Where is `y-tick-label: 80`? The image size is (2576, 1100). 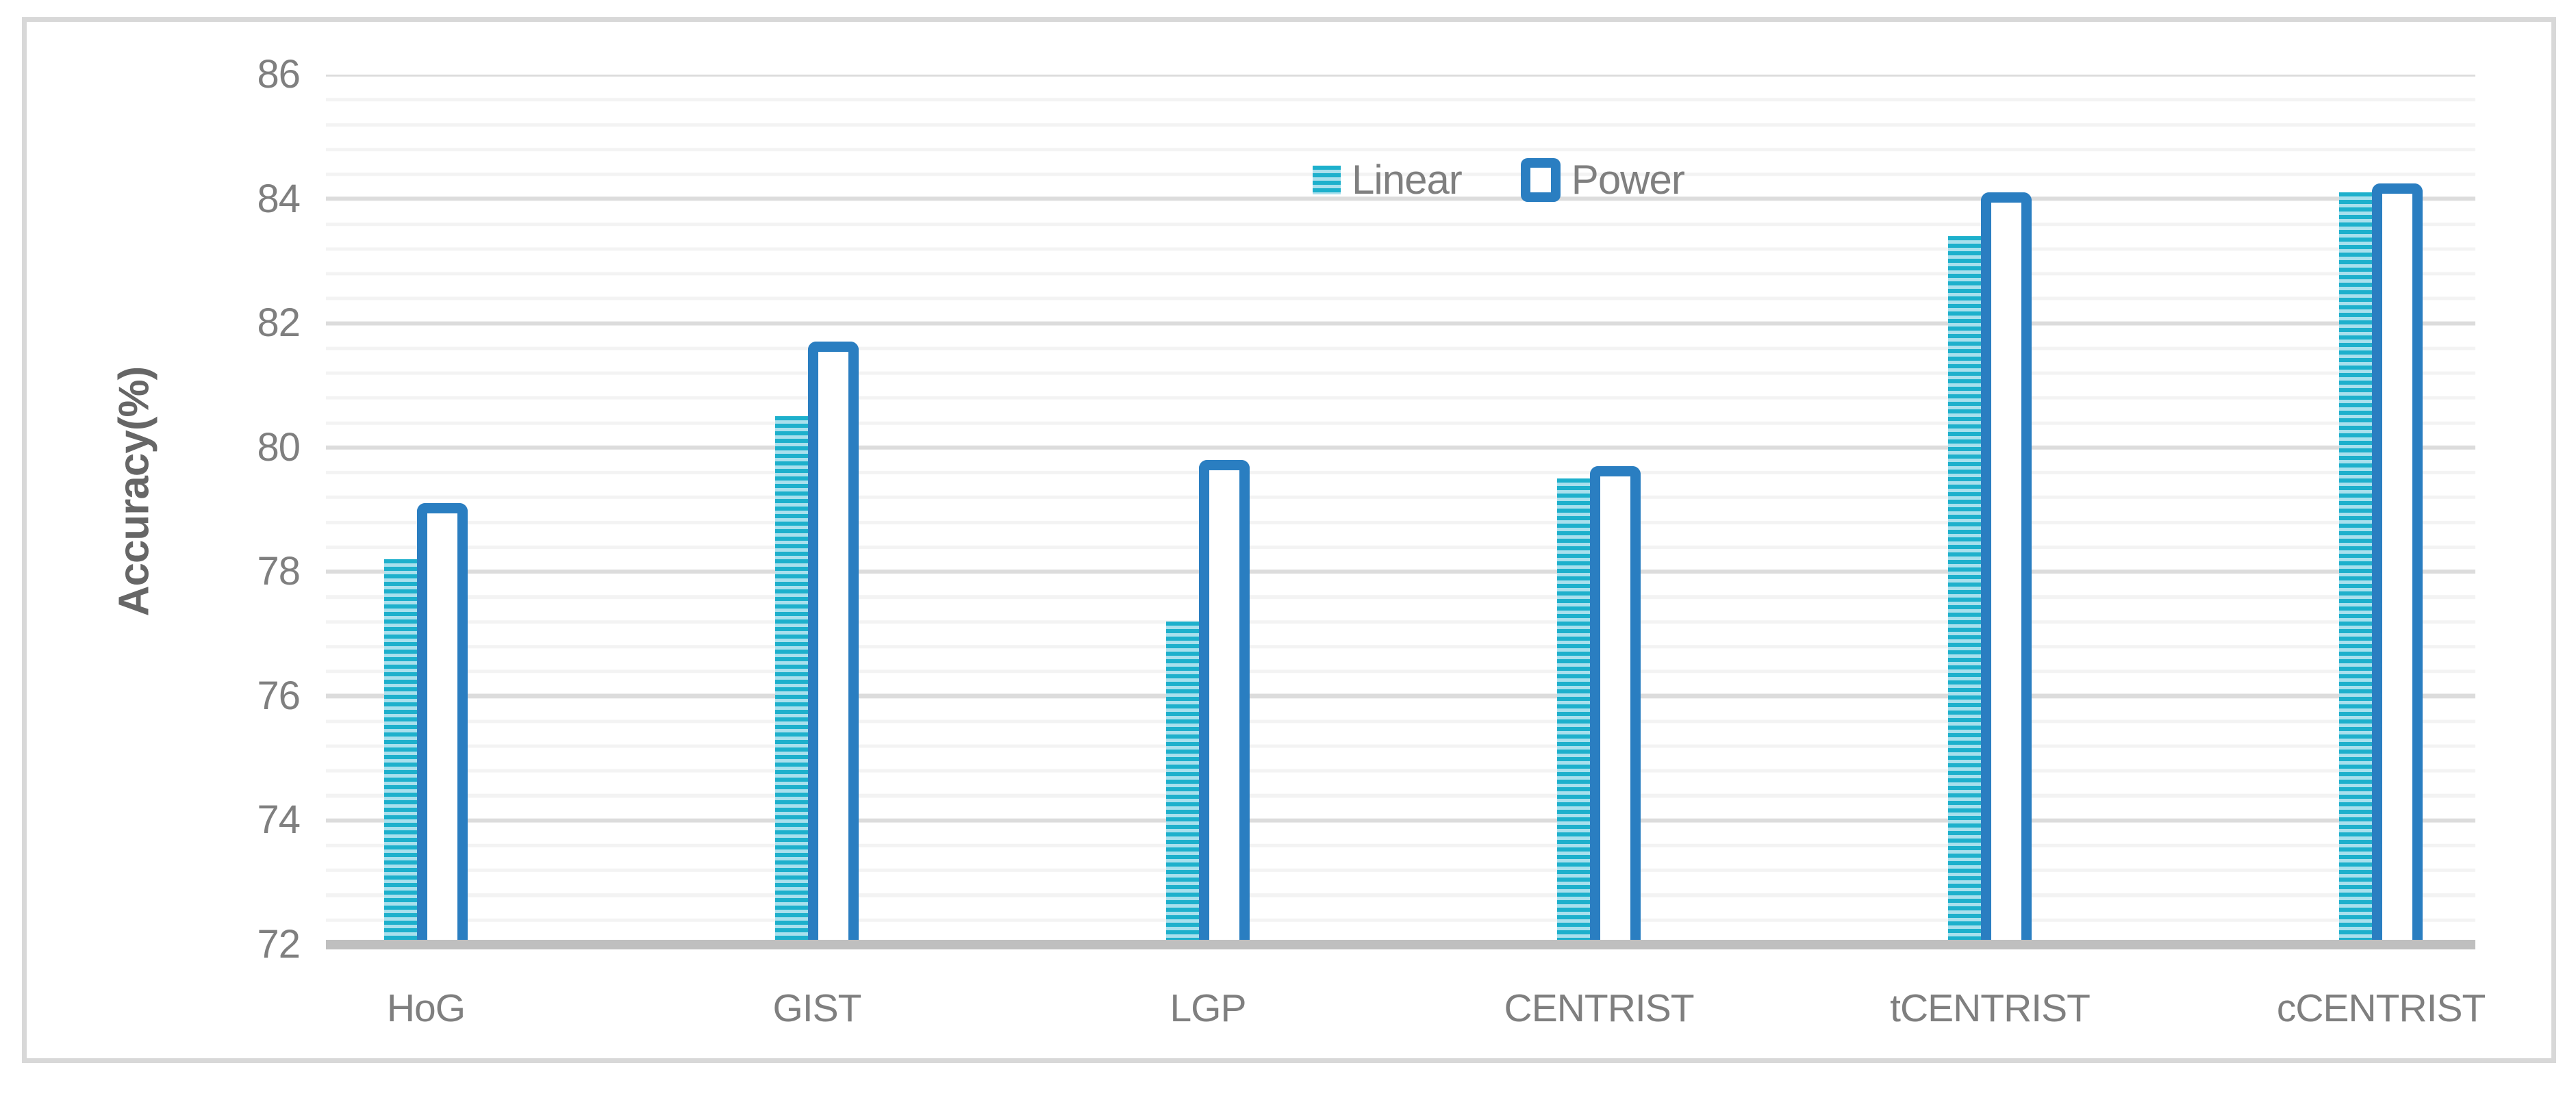
y-tick-label: 80 is located at coordinates (279, 447).